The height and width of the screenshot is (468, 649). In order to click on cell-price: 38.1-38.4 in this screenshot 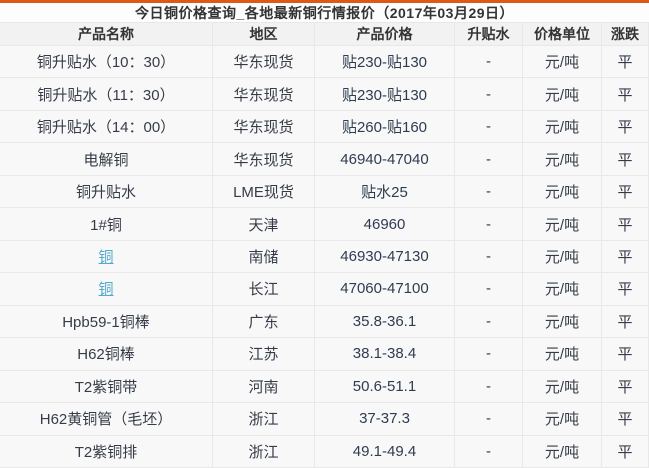, I will do `click(385, 354)`.